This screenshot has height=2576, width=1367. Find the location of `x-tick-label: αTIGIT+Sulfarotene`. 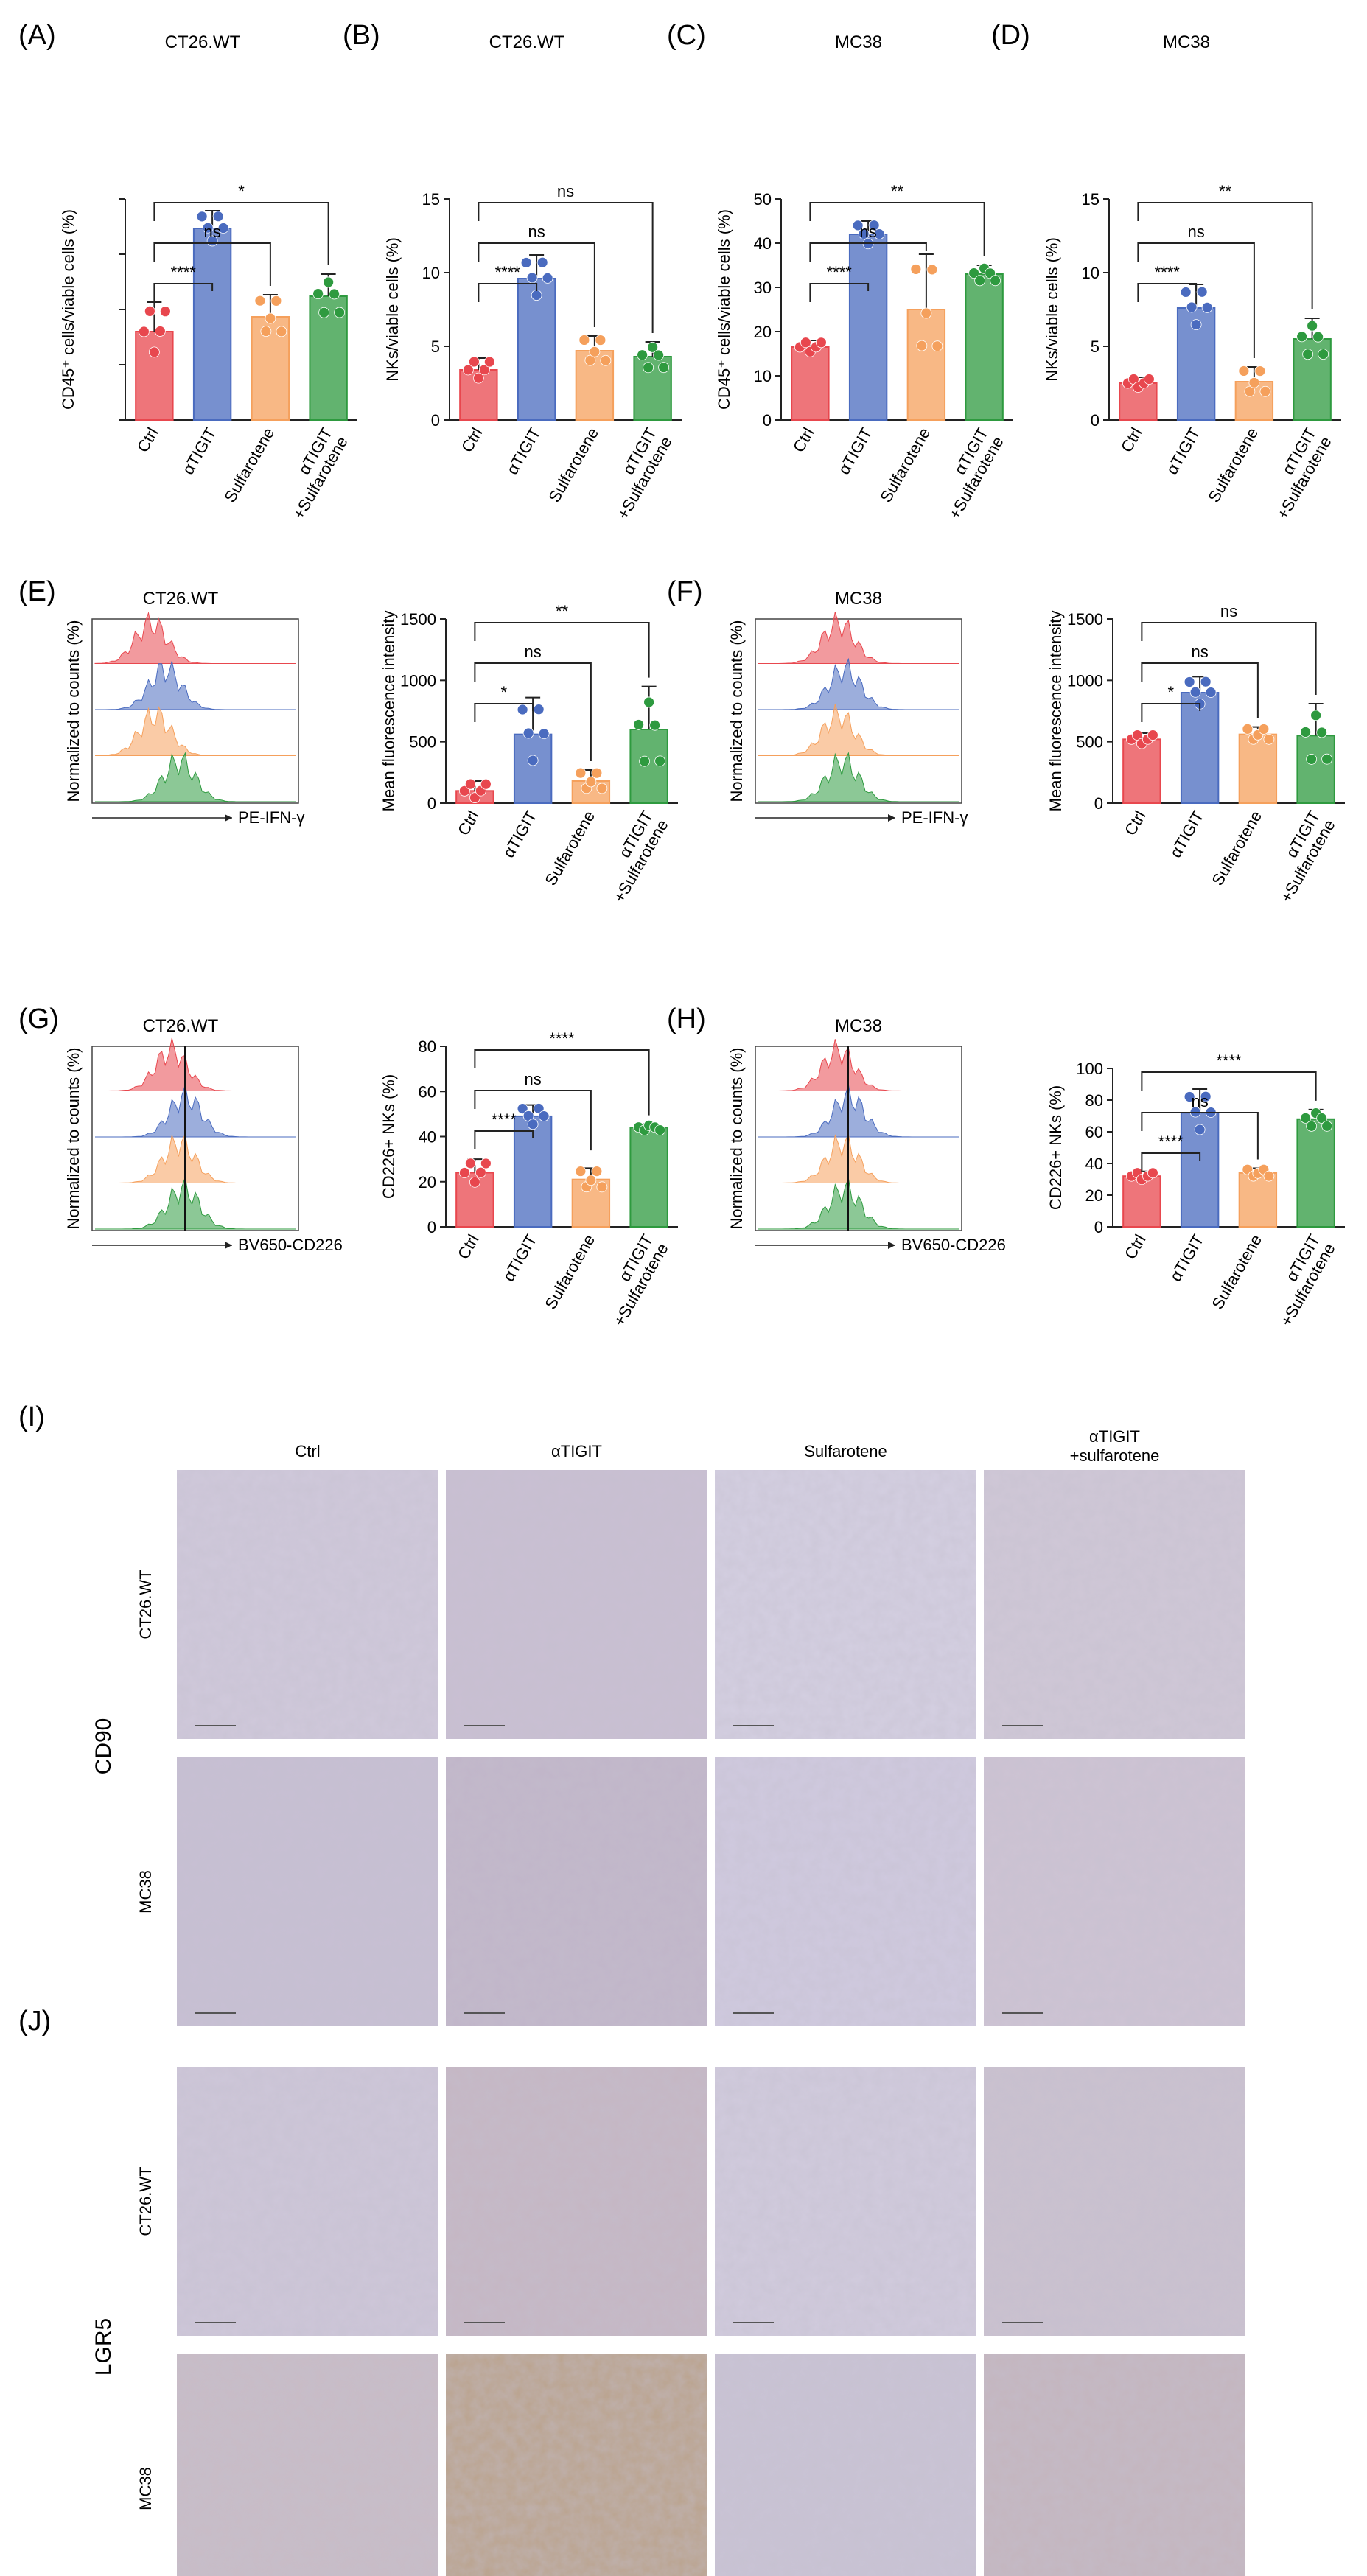

x-tick-label: αTIGIT+Sulfarotene is located at coordinates (1300, 857).